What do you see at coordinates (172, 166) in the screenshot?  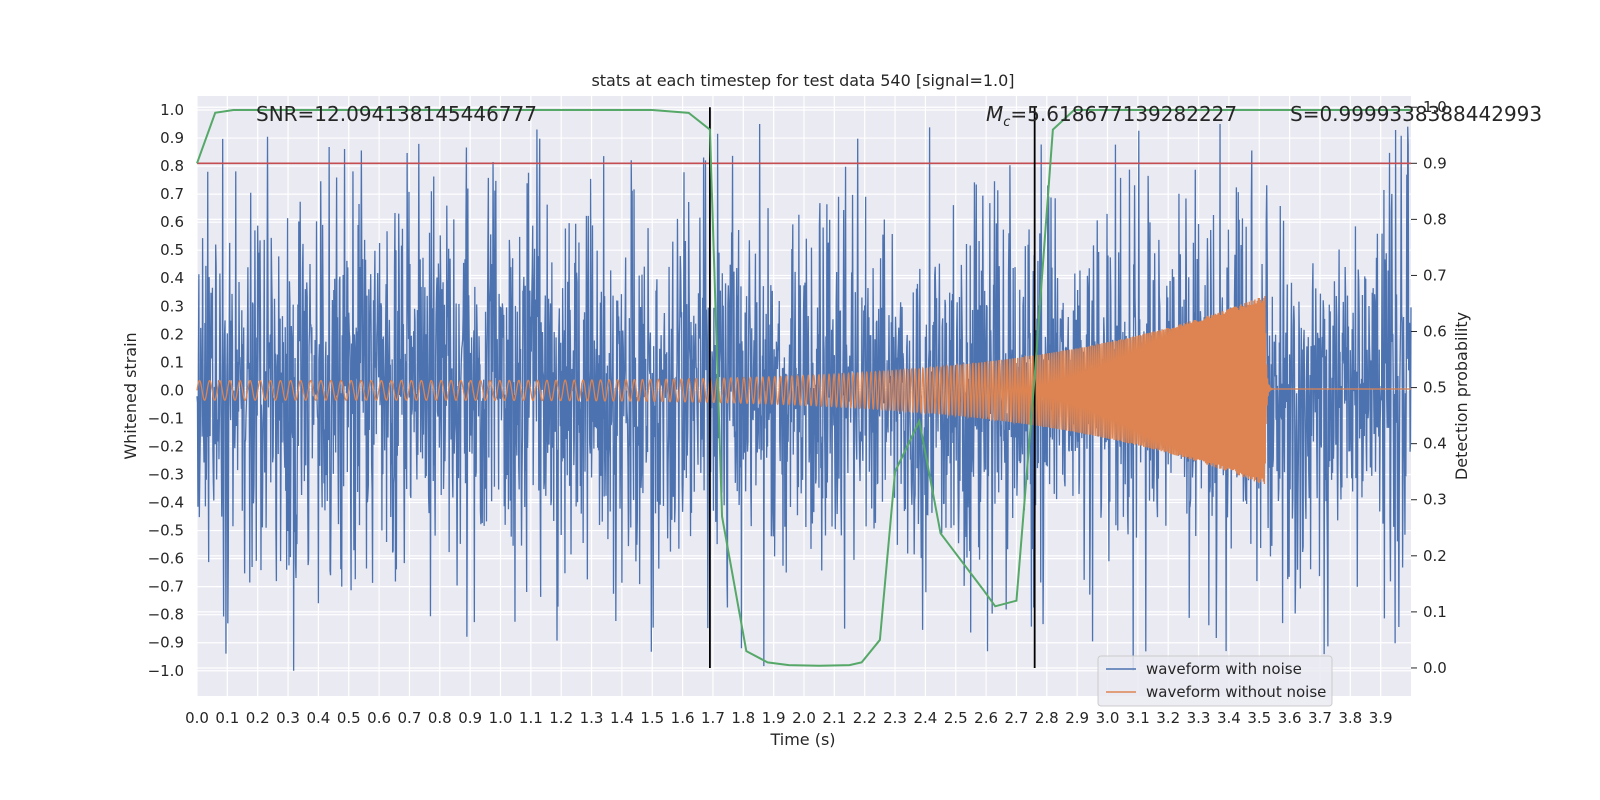 I see `y-tick-label: 0.8` at bounding box center [172, 166].